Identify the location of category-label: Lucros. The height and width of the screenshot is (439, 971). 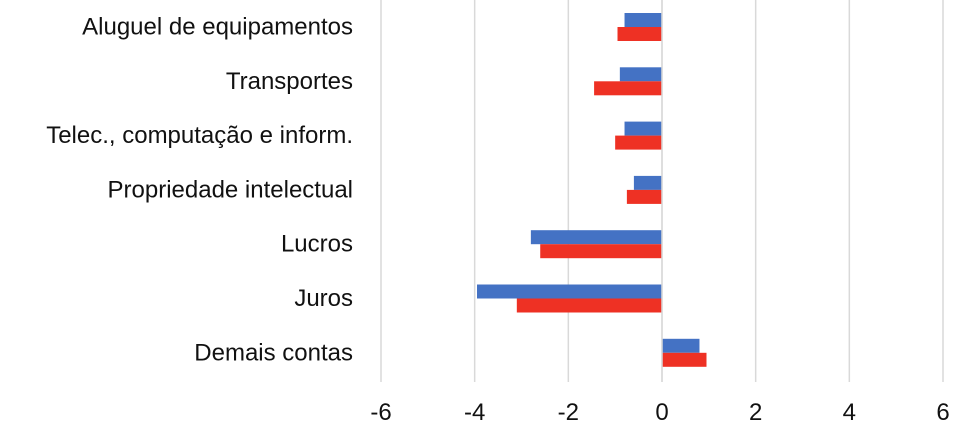
(317, 244).